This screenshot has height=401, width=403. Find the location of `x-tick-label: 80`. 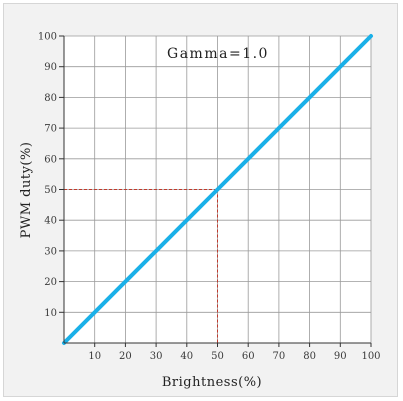

x-tick-label: 80 is located at coordinates (309, 356).